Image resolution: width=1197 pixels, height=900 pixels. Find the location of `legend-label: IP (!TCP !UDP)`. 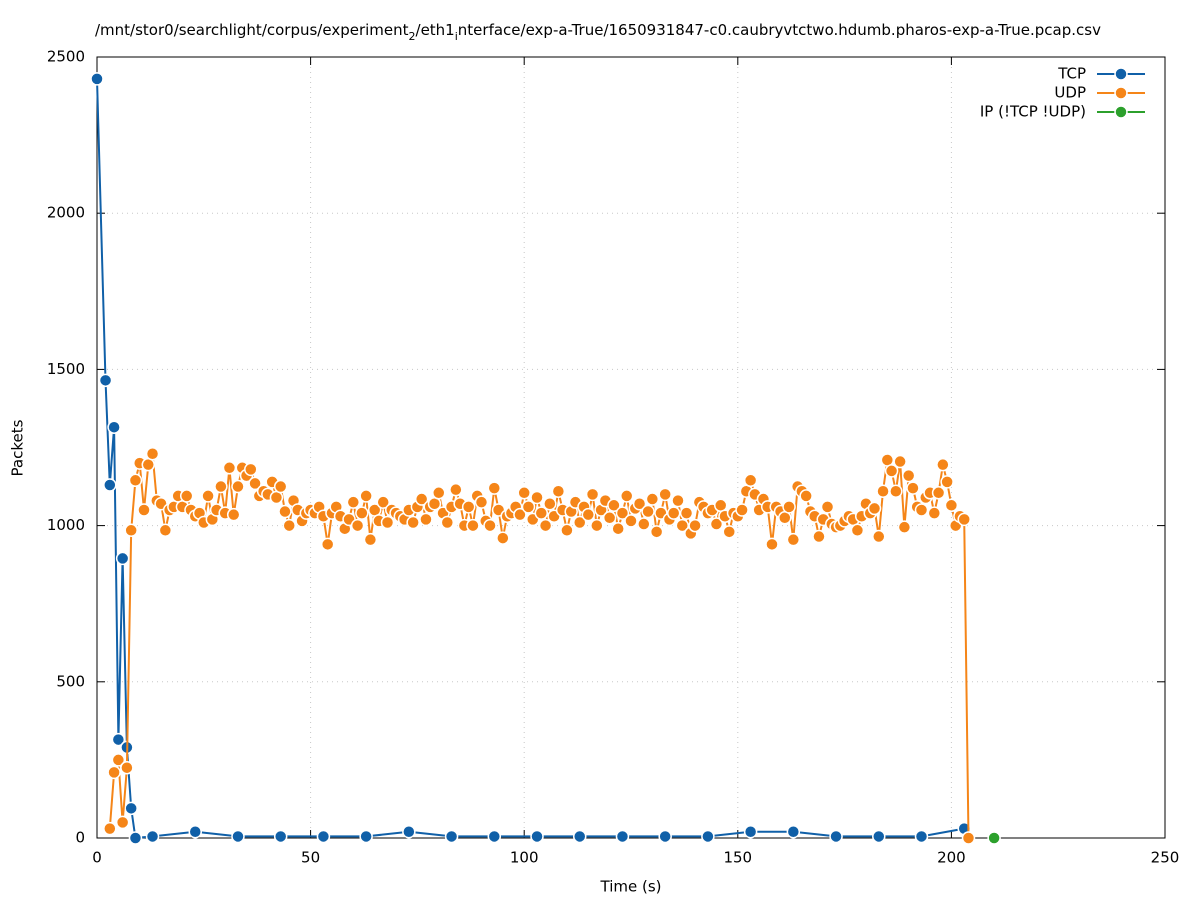

legend-label: IP (!TCP !UDP) is located at coordinates (1033, 112).